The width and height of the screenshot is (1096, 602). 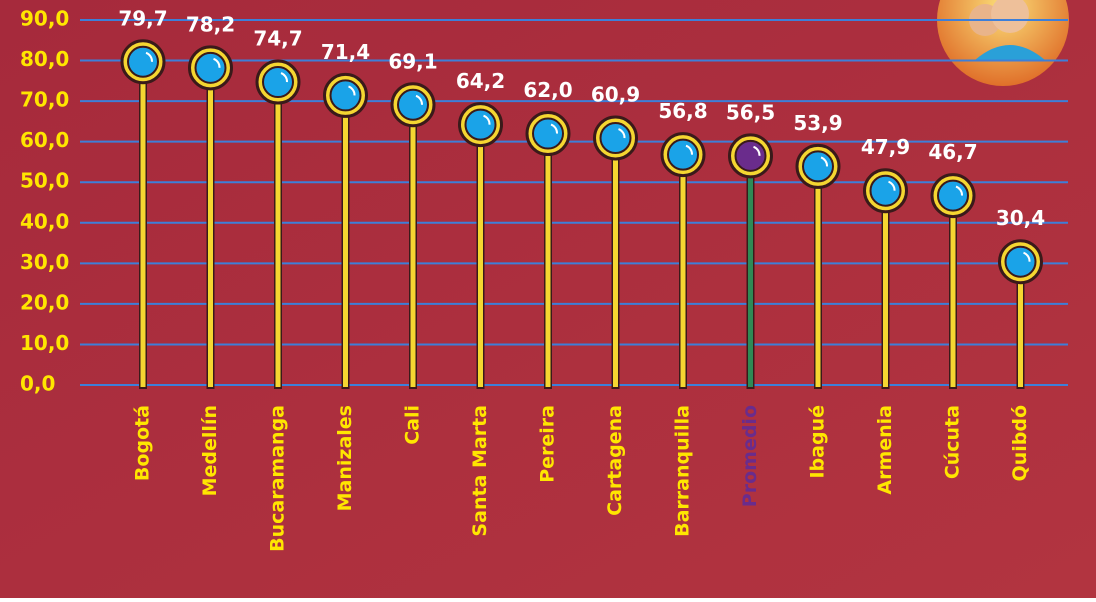 What do you see at coordinates (750, 112) in the screenshot?
I see `value-label: 56,5` at bounding box center [750, 112].